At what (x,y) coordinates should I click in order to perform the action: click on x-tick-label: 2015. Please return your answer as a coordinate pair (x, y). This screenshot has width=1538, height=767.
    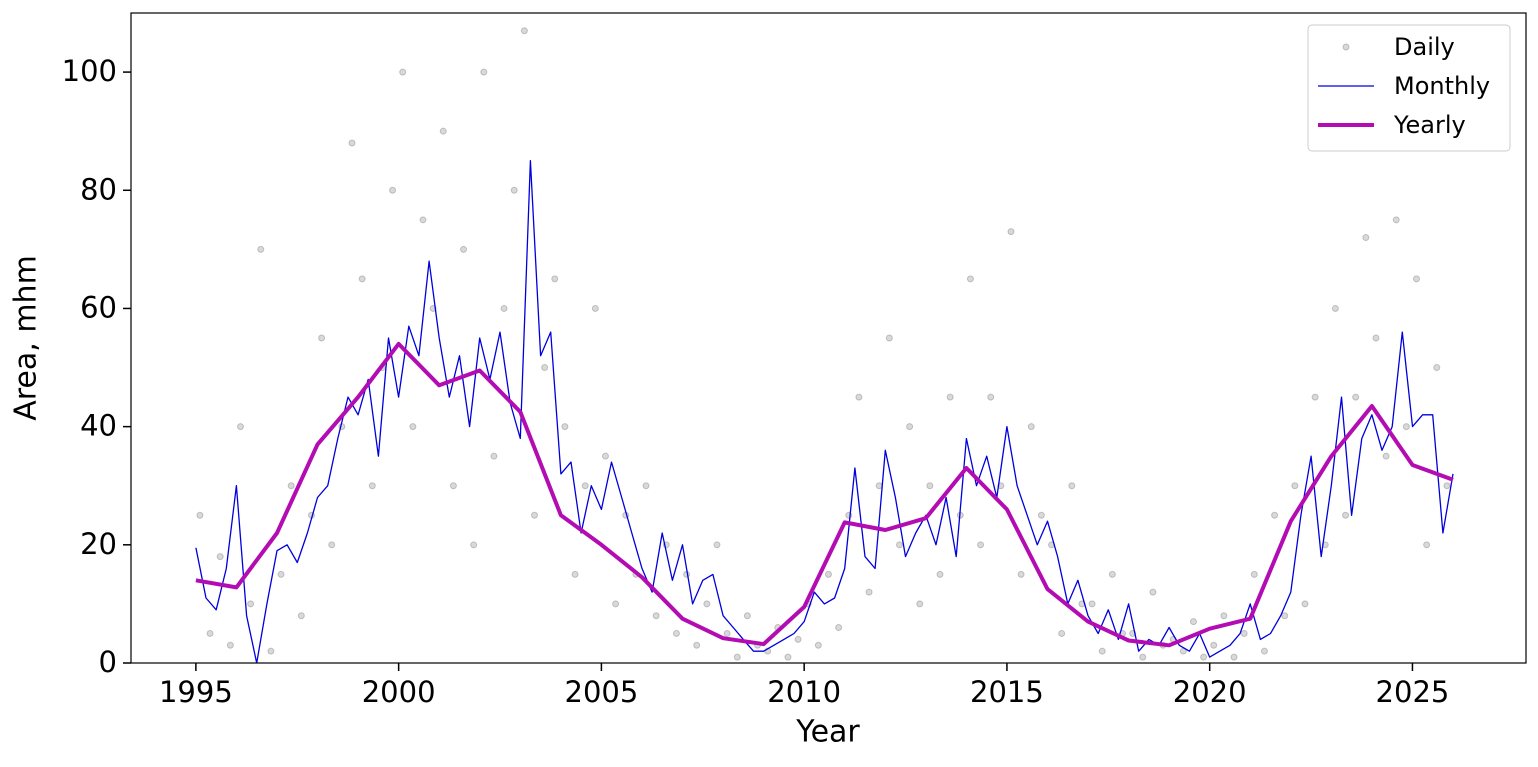
    Looking at the image, I should click on (1007, 692).